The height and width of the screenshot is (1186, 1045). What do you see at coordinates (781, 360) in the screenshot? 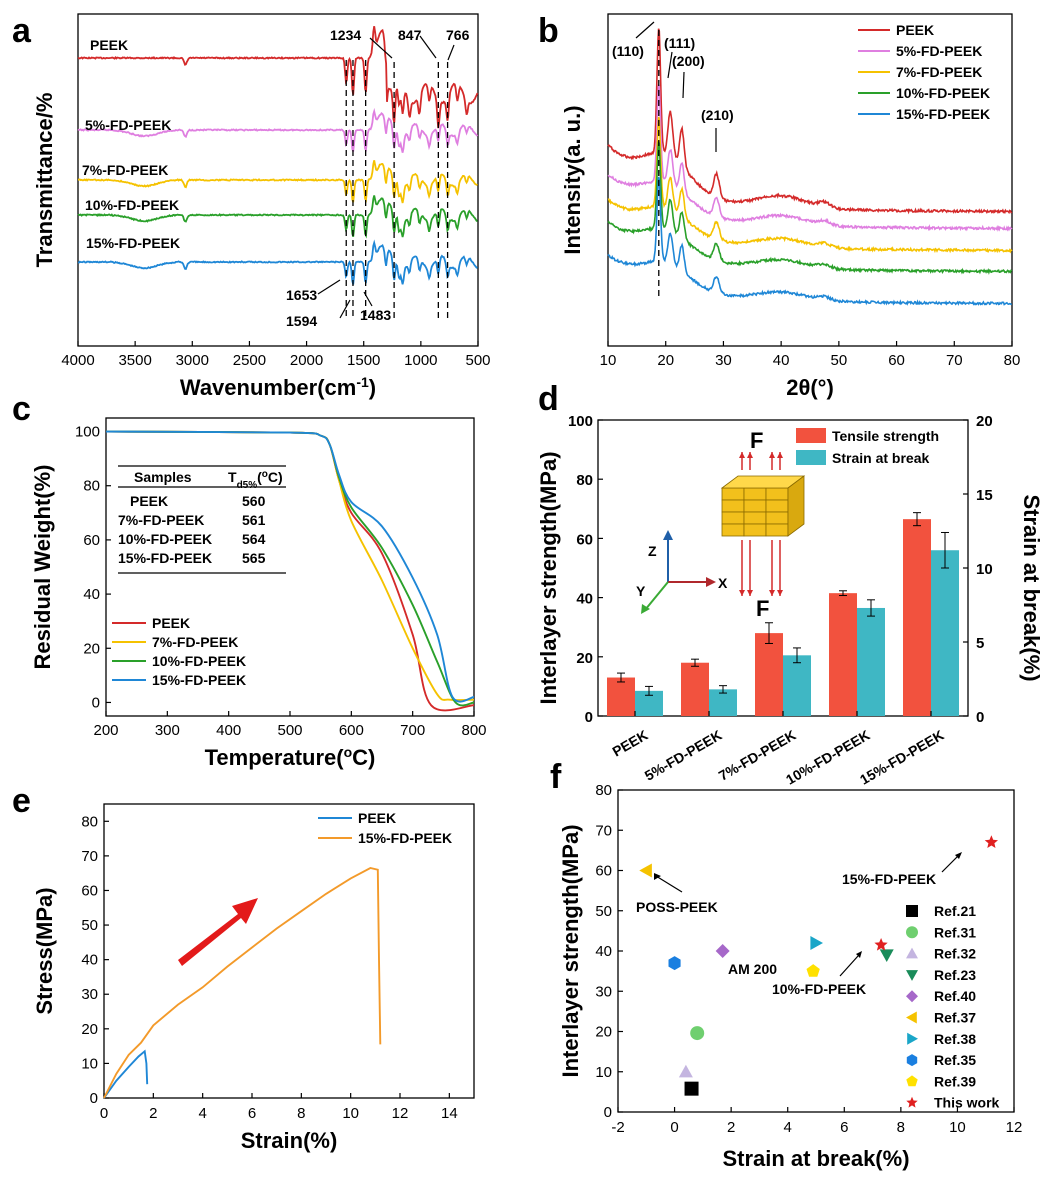
I see `x-tick-label: 40` at bounding box center [781, 360].